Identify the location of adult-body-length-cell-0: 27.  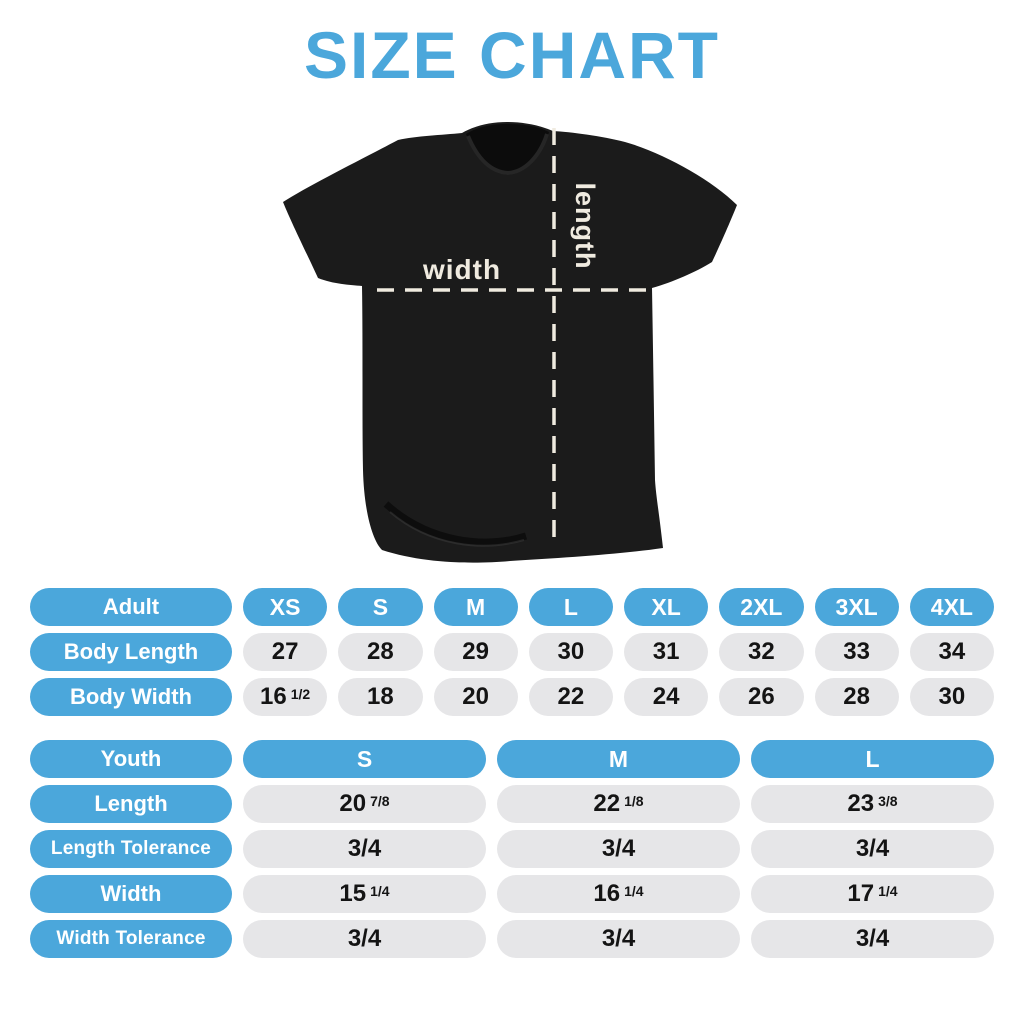
(285, 652).